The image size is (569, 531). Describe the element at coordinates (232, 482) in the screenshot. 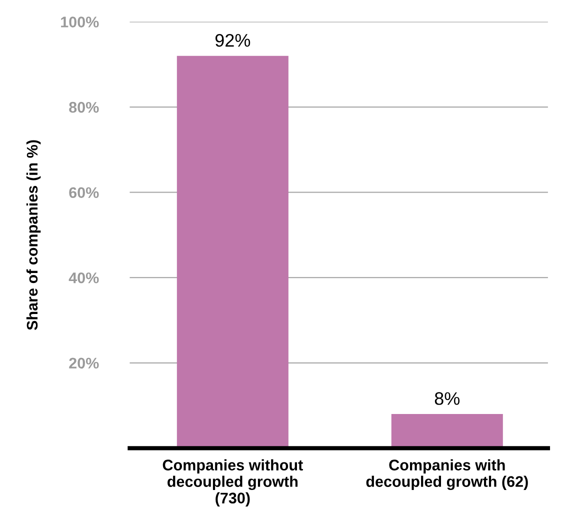

I see `x-tick-label: Companies without decoupled growth (730)` at that location.